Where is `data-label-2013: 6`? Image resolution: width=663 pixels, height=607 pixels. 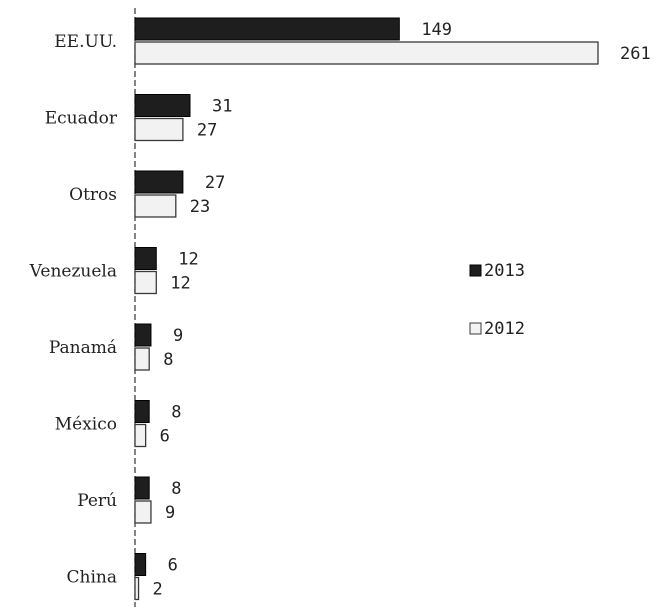
data-label-2013: 6 is located at coordinates (173, 566).